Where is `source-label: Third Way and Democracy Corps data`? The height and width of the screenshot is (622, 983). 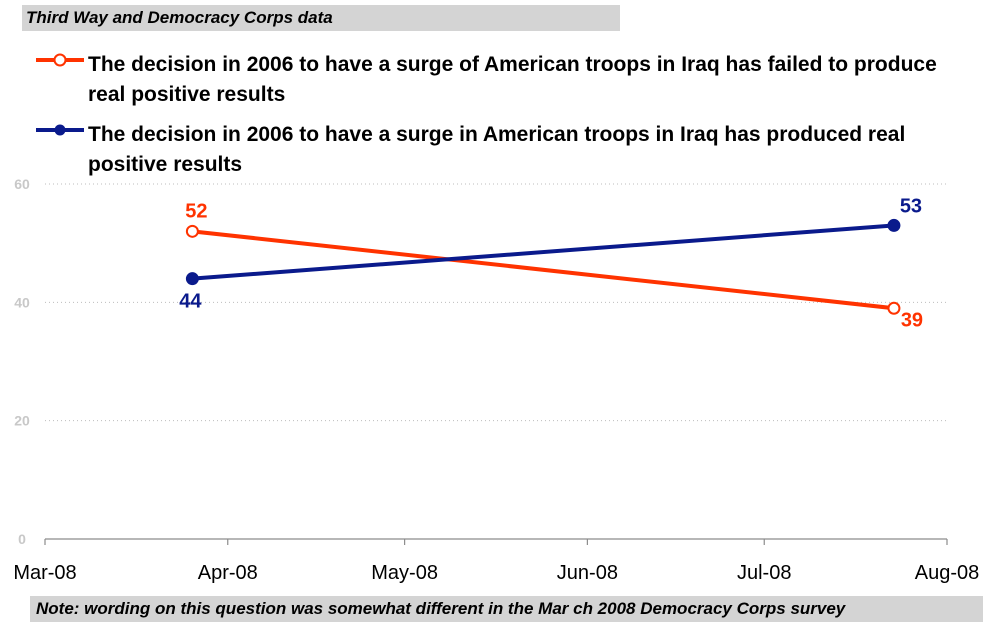 source-label: Third Way and Democracy Corps data is located at coordinates (179, 17).